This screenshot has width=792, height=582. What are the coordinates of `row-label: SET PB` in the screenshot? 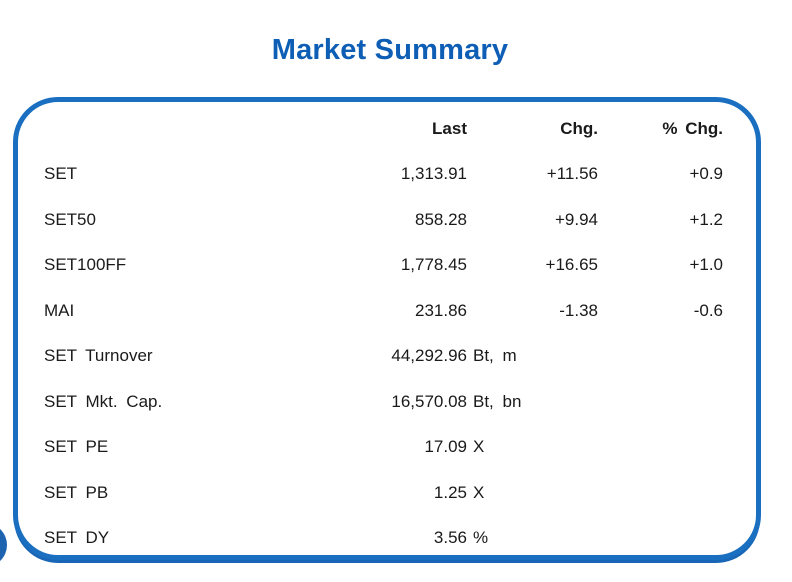 It's located at (76, 492).